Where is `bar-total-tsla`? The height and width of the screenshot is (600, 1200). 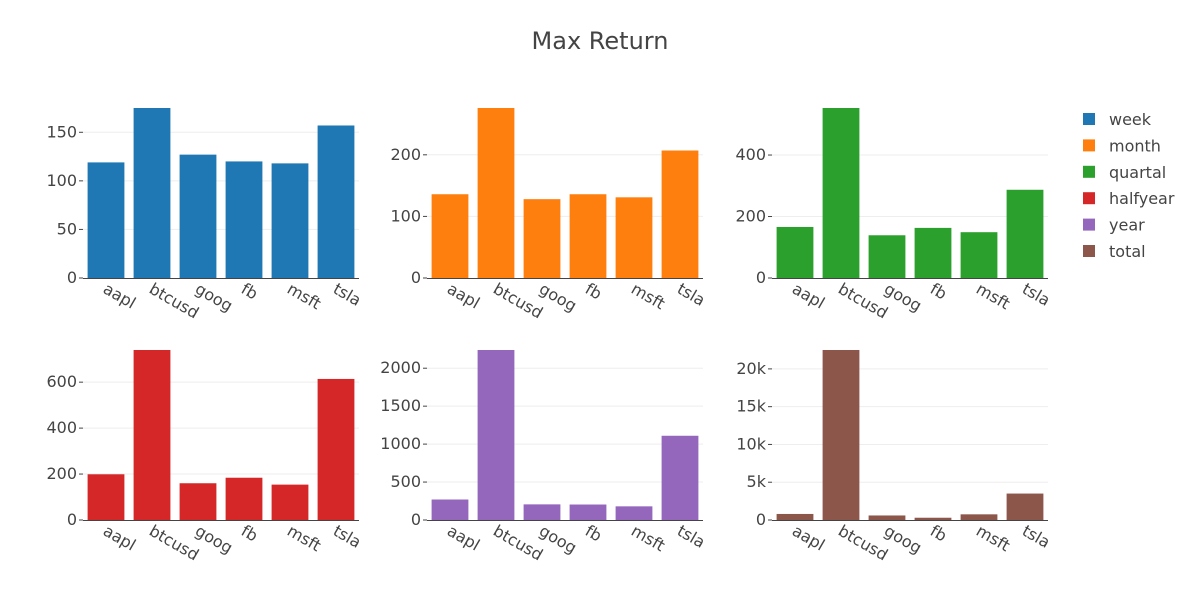 bar-total-tsla is located at coordinates (1025, 506).